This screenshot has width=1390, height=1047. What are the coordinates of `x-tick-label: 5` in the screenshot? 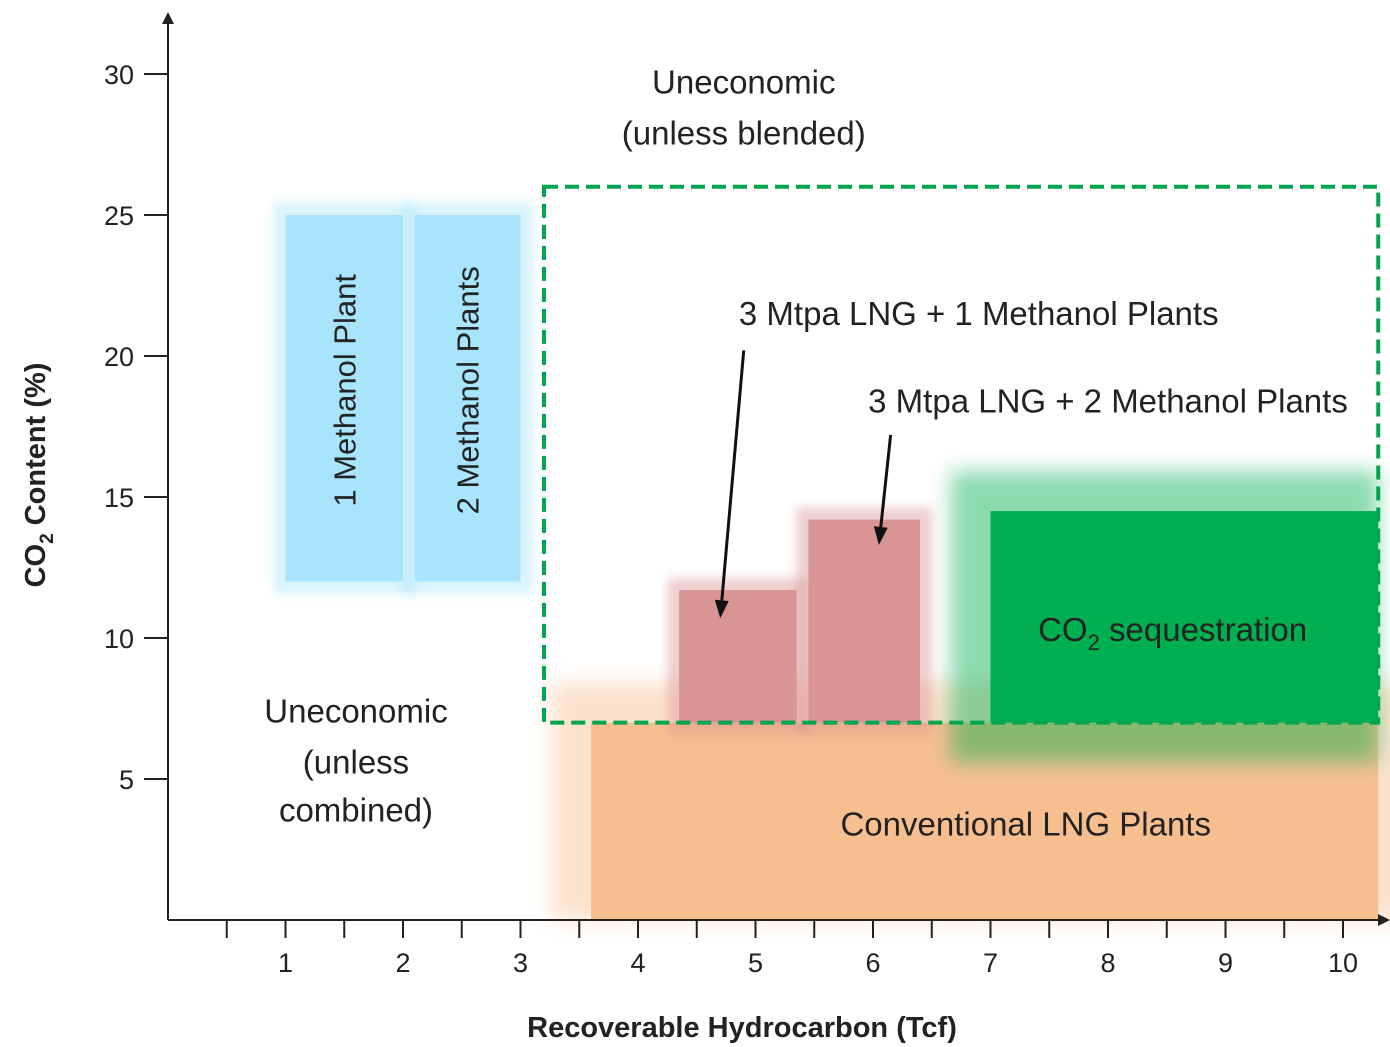 It's located at (755, 963).